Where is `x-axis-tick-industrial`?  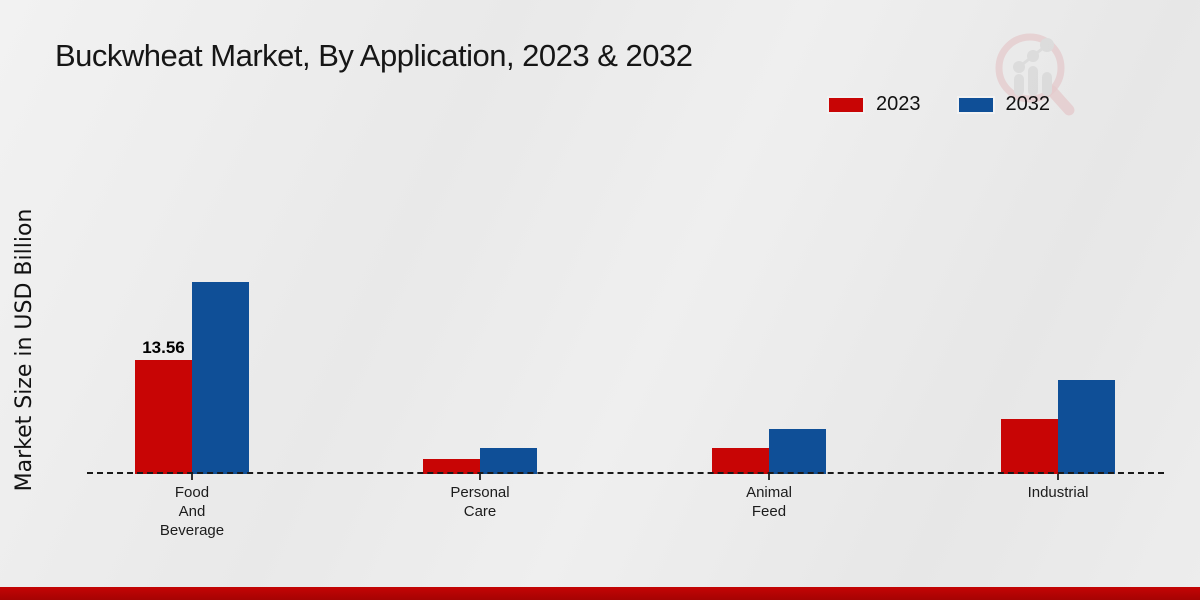 x-axis-tick-industrial is located at coordinates (1058, 477).